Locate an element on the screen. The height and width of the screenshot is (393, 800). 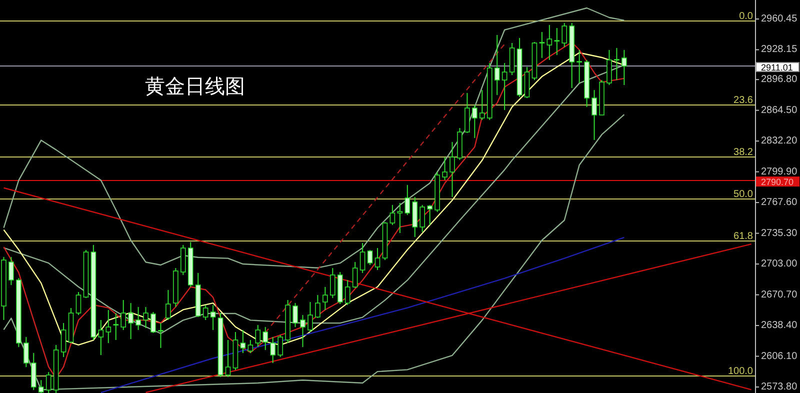
y-tick-label: 2767.60 is located at coordinates (779, 202).